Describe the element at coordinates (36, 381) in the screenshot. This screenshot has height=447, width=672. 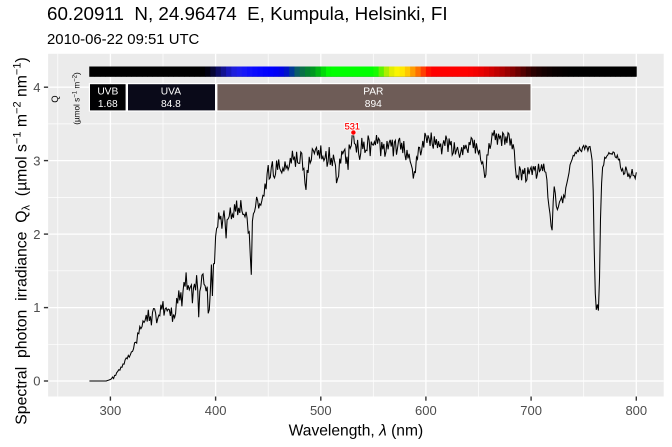
I see `svg-text: 0` at that location.